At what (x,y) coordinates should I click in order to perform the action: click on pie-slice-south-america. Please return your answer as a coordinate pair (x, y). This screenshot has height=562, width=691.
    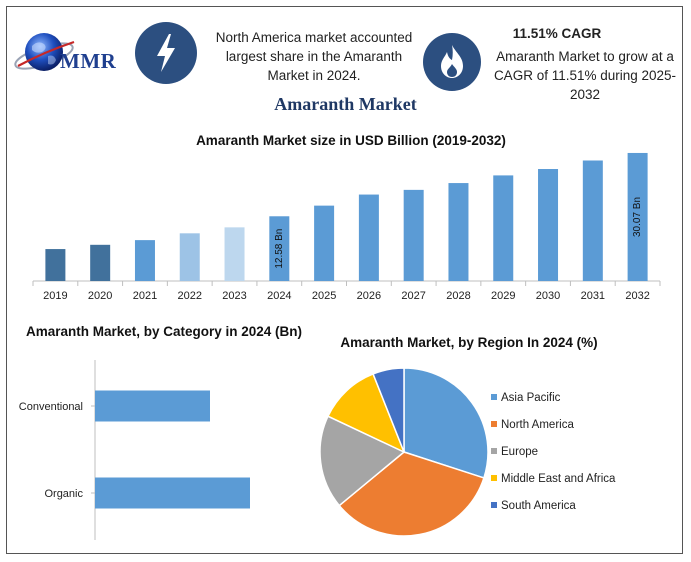
    Looking at the image, I should click on (388, 410).